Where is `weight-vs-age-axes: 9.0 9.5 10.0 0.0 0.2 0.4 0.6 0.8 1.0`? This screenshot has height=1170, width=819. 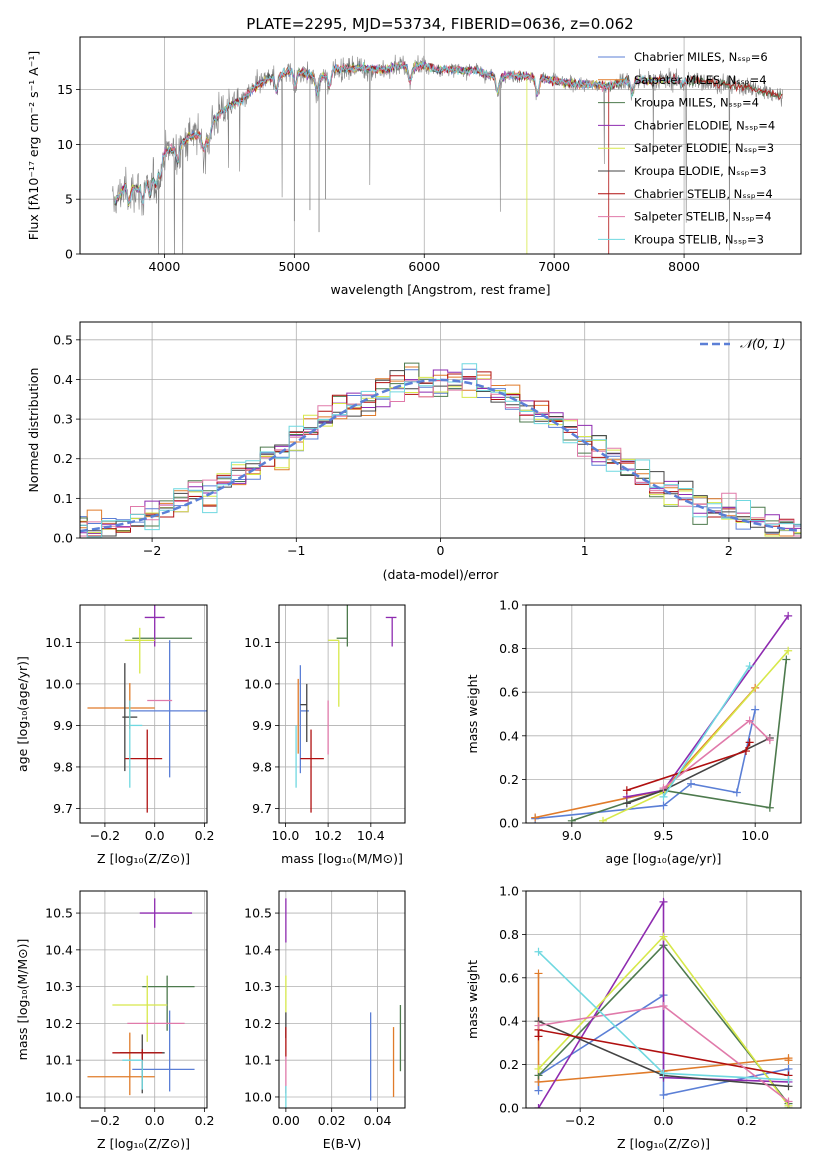
weight-vs-age-axes: 9.0 9.5 10.0 0.0 0.2 0.4 0.6 0.8 1.0 is located at coordinates (650, 720).